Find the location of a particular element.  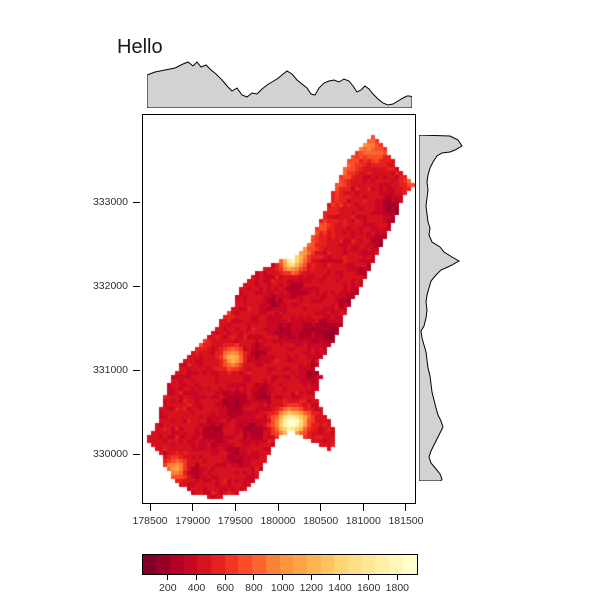

y-tick-label: 331000 is located at coordinates (110, 370).